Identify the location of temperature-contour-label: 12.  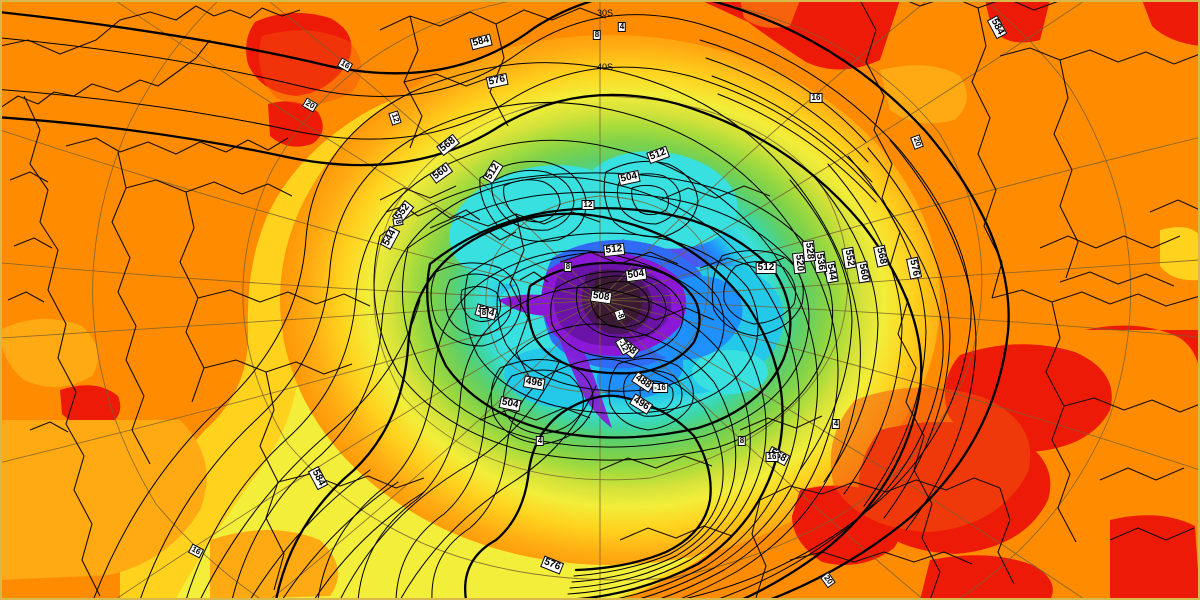
(588, 205).